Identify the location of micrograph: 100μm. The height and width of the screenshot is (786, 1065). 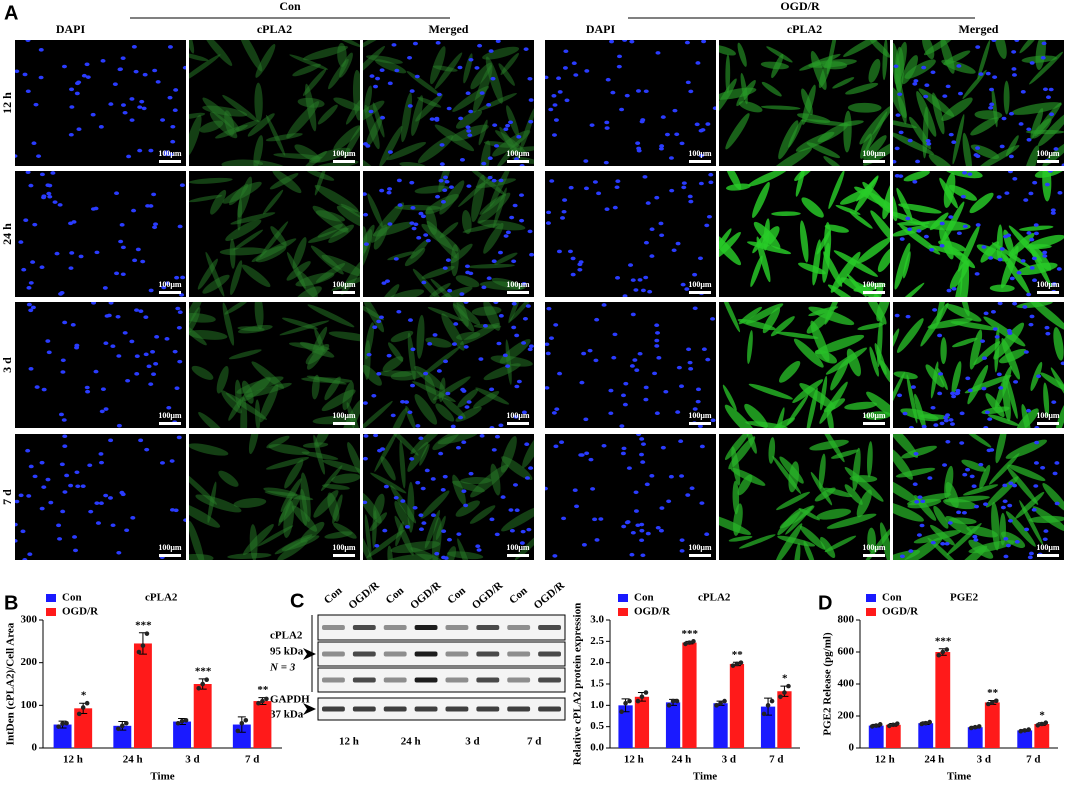
(978, 365).